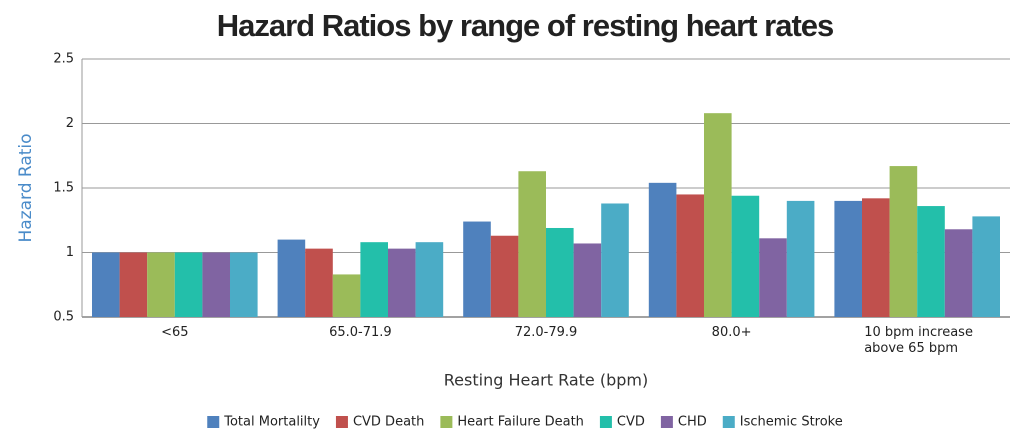  What do you see at coordinates (63, 188) in the screenshot?
I see `y-tick-label: 1.5` at bounding box center [63, 188].